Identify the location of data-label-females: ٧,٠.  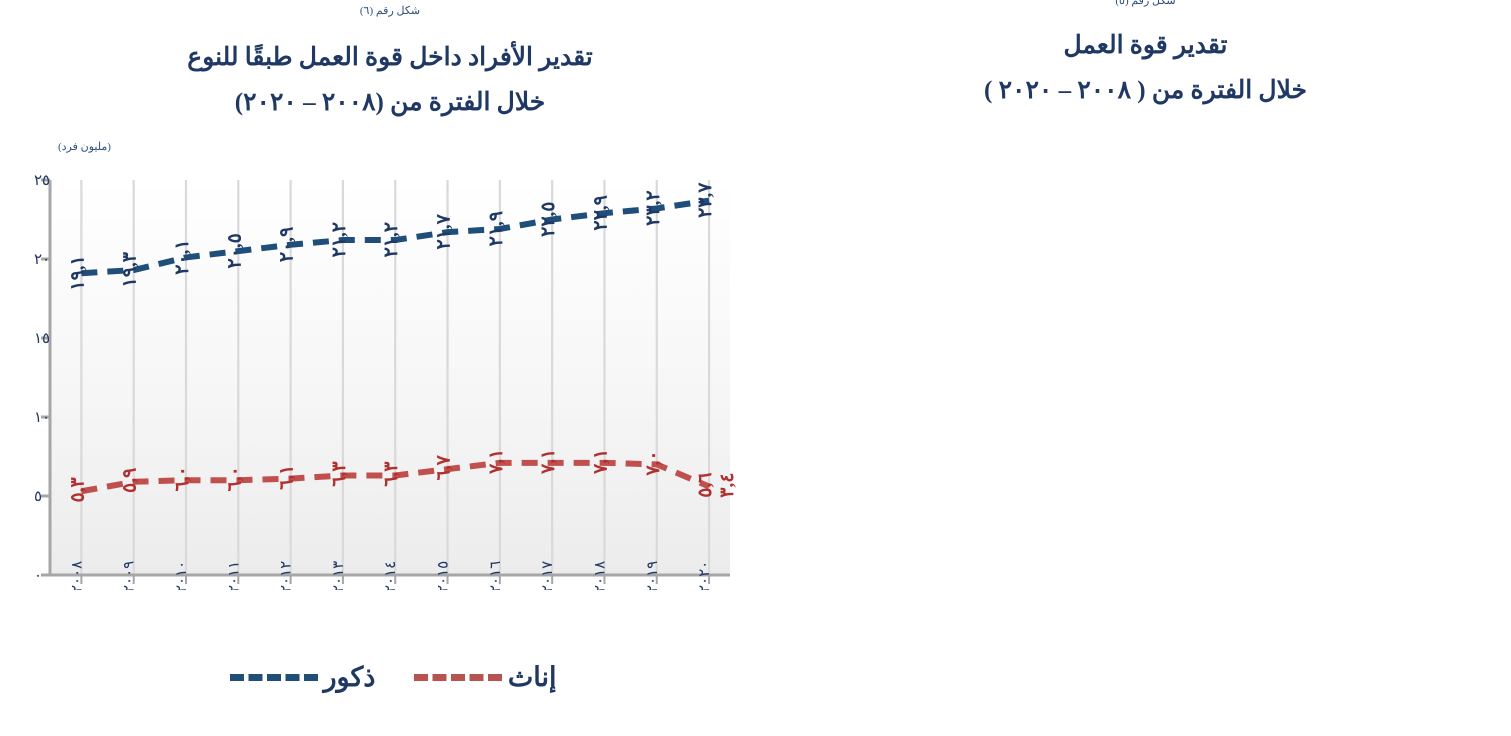
(653, 463).